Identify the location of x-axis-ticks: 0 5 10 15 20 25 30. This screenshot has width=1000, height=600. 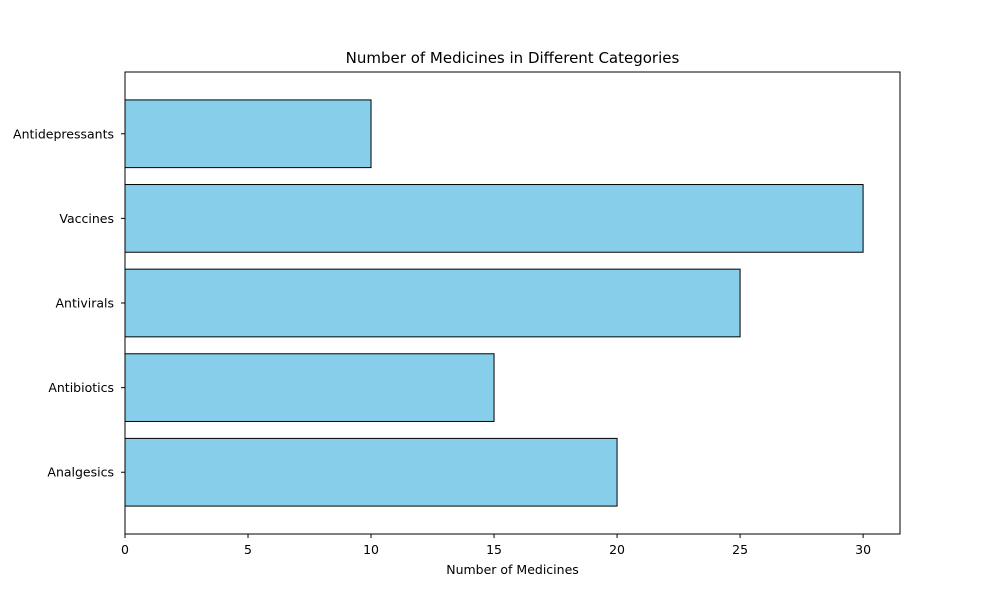
(496, 545).